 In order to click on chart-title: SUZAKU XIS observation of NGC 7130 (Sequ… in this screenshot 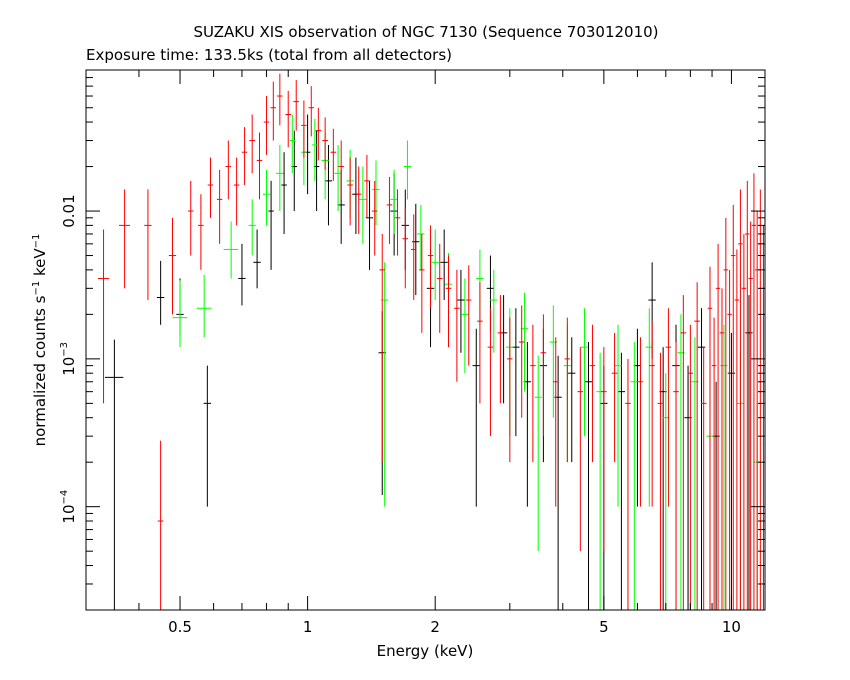, I will do `click(425, 32)`.